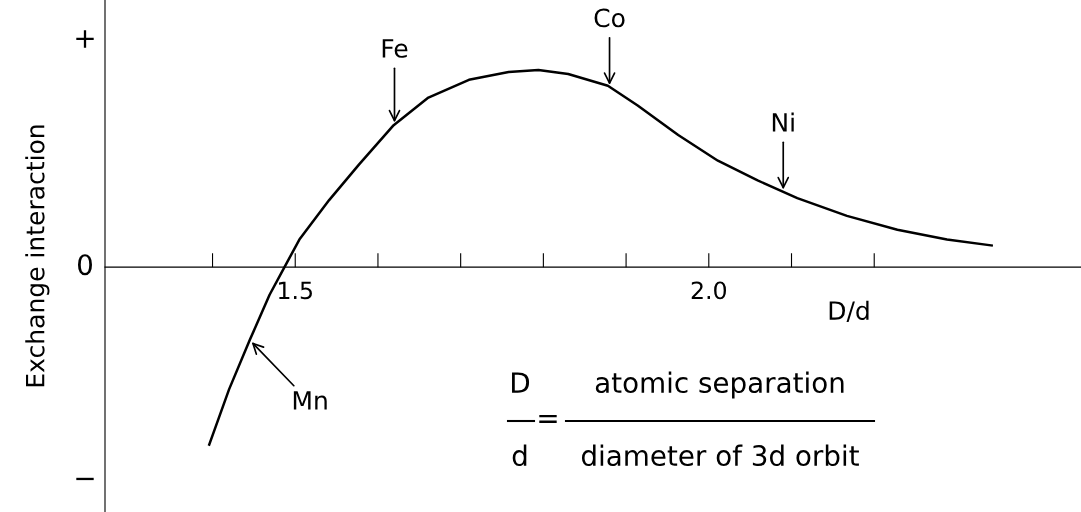 This screenshot has height=512, width=1081. Describe the element at coordinates (37, 256) in the screenshot. I see `y-axis-title: Exchange interaction` at that location.